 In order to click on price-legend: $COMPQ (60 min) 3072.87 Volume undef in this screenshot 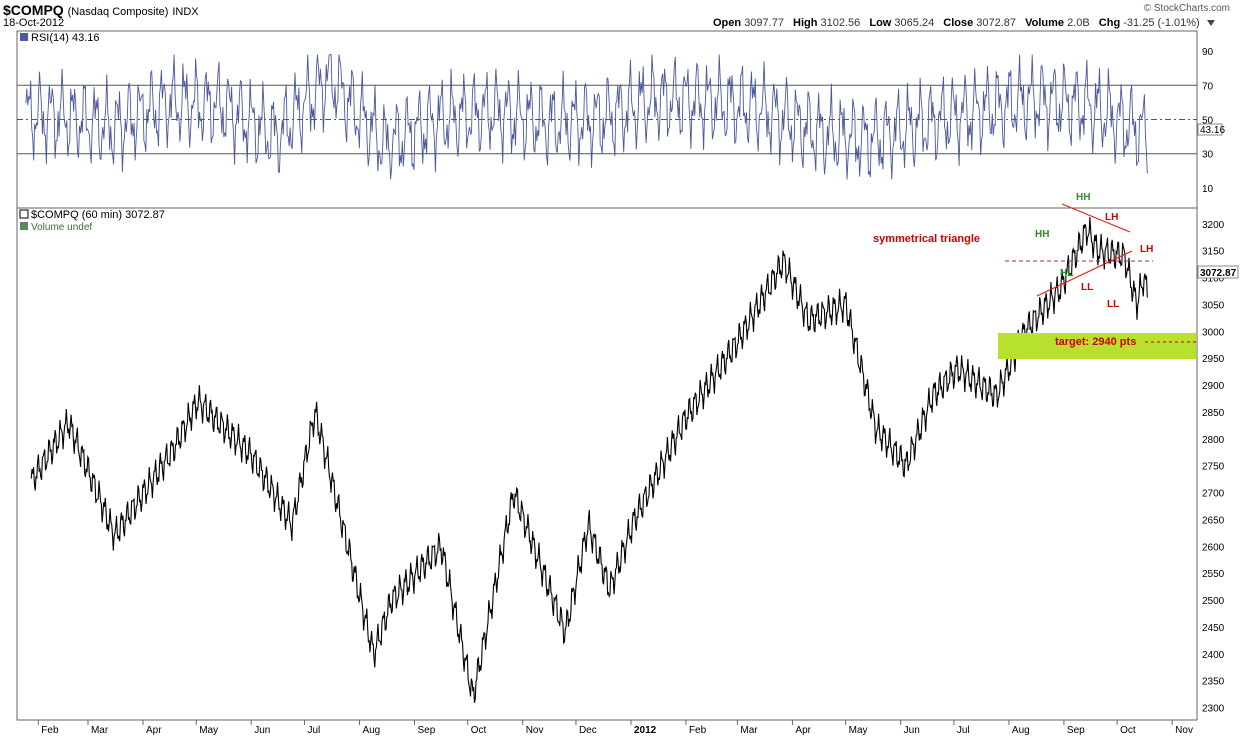, I will do `click(92, 221)`.